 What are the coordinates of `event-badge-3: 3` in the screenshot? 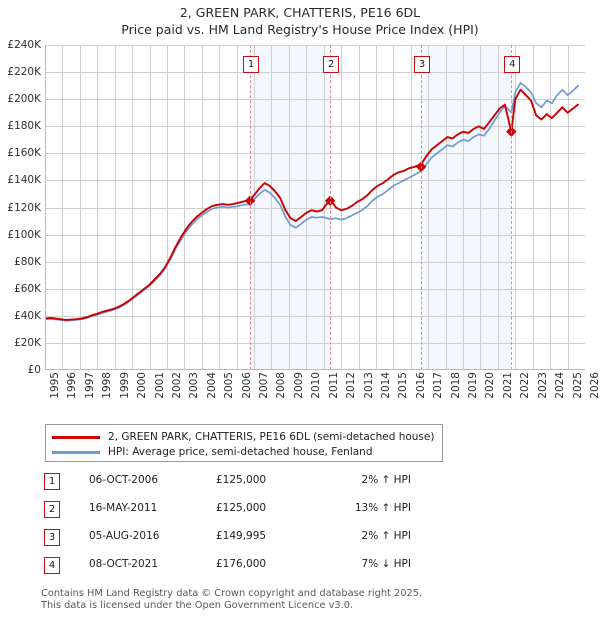 It's located at (422, 64).